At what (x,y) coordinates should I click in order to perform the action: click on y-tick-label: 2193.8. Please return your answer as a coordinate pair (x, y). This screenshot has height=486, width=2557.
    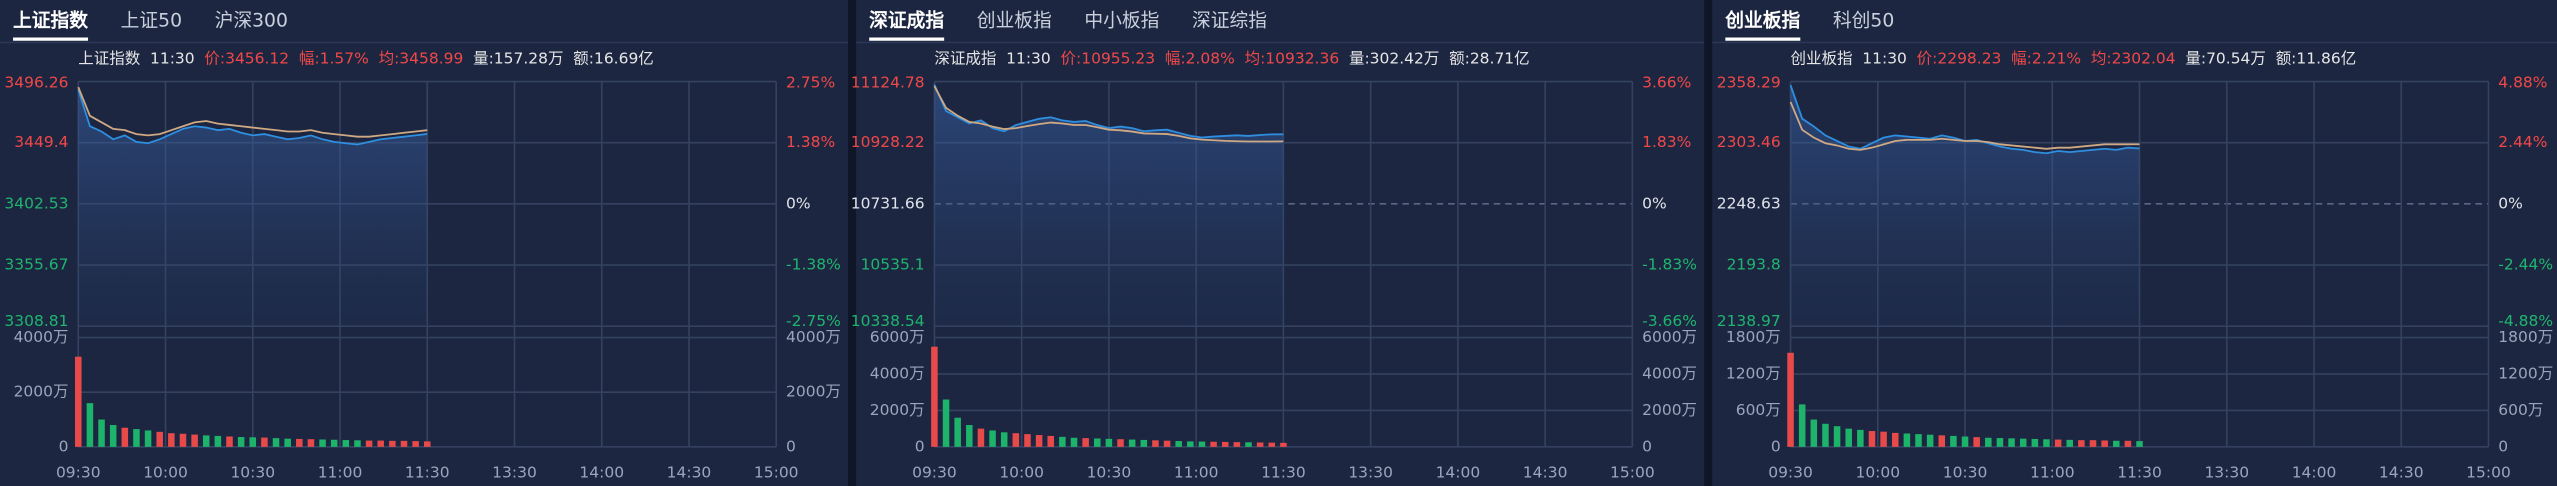
    Looking at the image, I should click on (1754, 265).